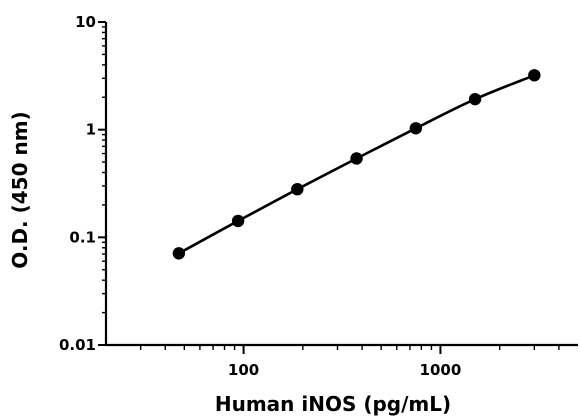 This screenshot has width=580, height=417. Describe the element at coordinates (91, 130) in the screenshot. I see `y-tick-label: 1` at that location.